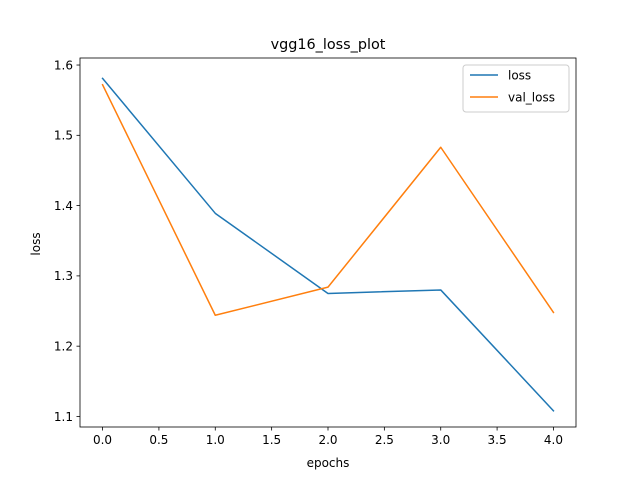 Image resolution: width=640 pixels, height=484 pixels. Describe the element at coordinates (63, 276) in the screenshot. I see `y-tick-label: 1.3` at that location.